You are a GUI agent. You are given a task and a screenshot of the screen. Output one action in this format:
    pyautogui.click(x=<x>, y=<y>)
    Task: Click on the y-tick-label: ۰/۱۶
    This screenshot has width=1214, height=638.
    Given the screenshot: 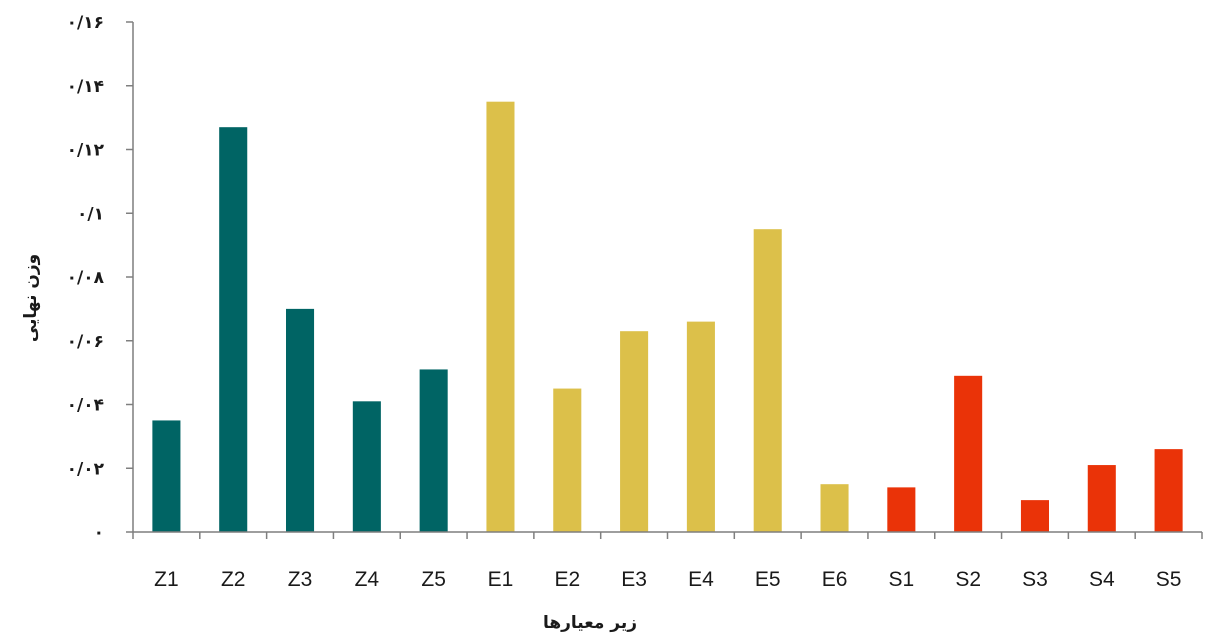 What is the action you would take?
    pyautogui.click(x=85, y=23)
    